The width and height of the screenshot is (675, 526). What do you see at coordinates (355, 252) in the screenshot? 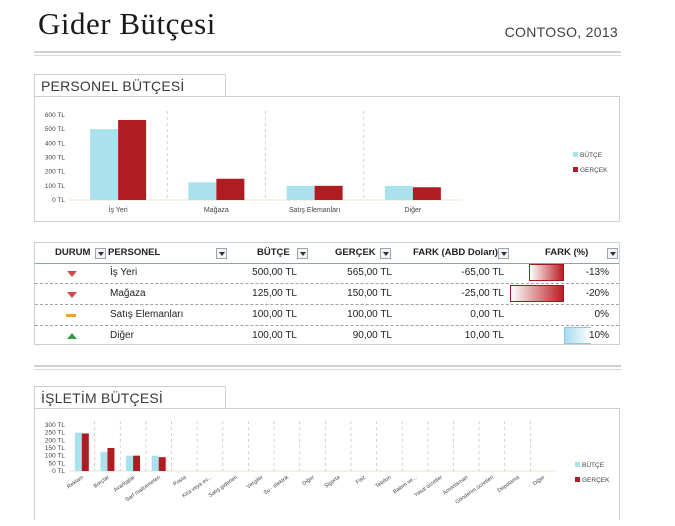
I see `col-gercek: GERÇEK` at bounding box center [355, 252].